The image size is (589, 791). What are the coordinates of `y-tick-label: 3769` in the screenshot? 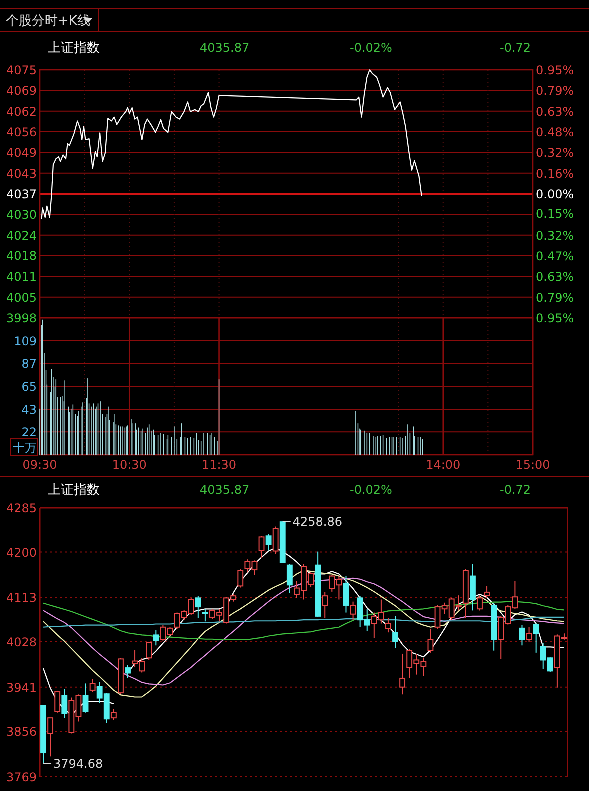 It's located at (21, 777).